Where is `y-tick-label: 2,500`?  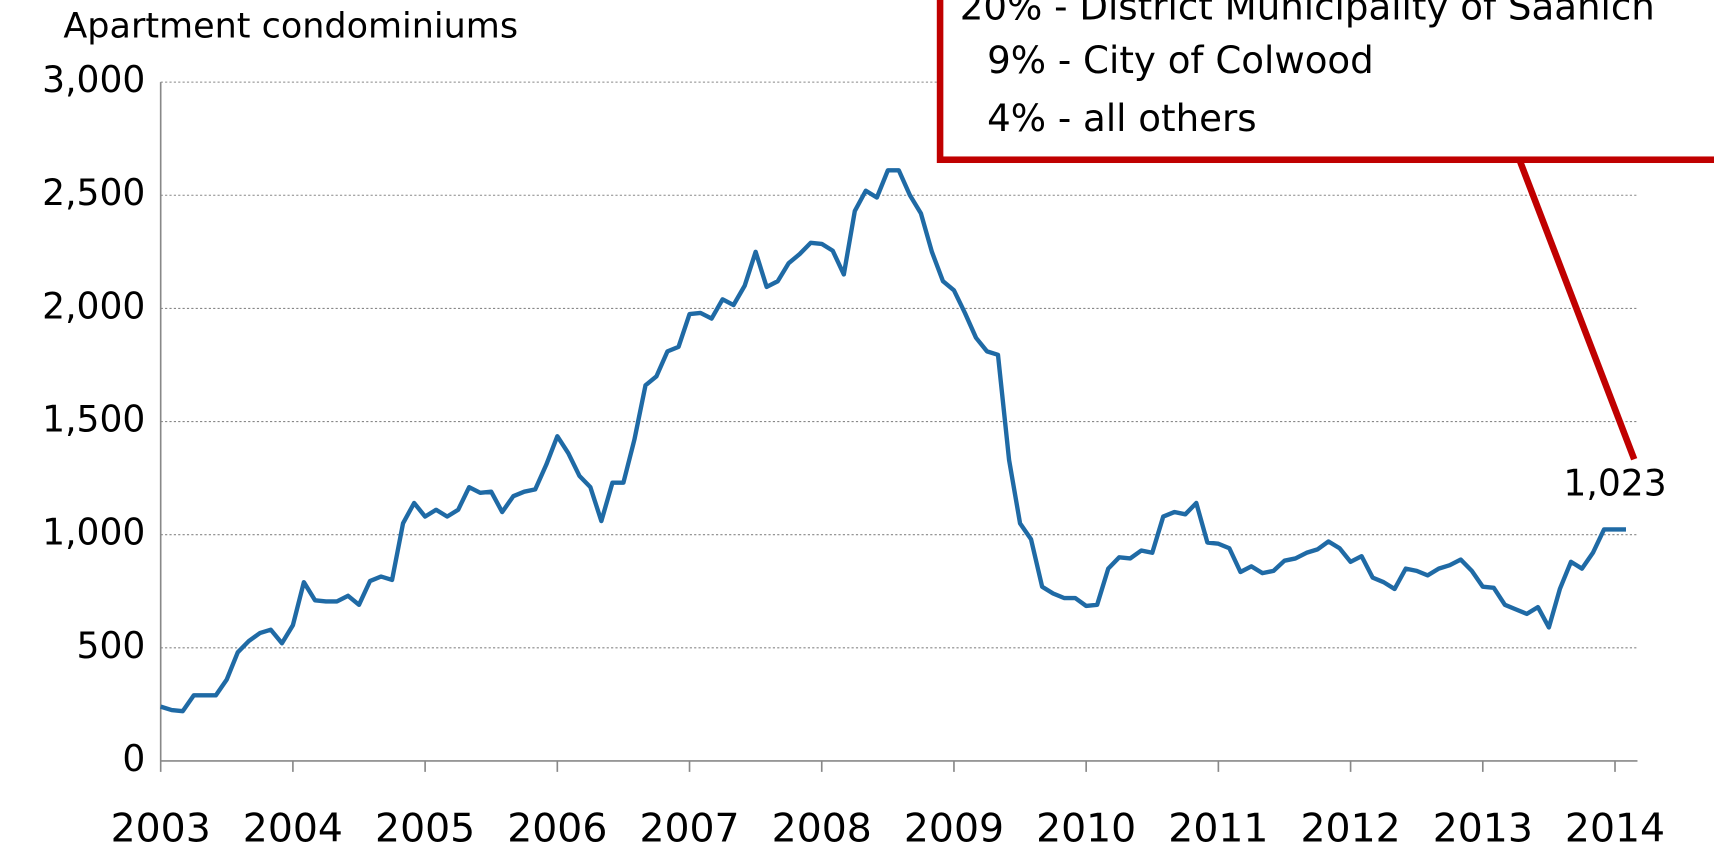
y-tick-label: 2,500 is located at coordinates (93, 193).